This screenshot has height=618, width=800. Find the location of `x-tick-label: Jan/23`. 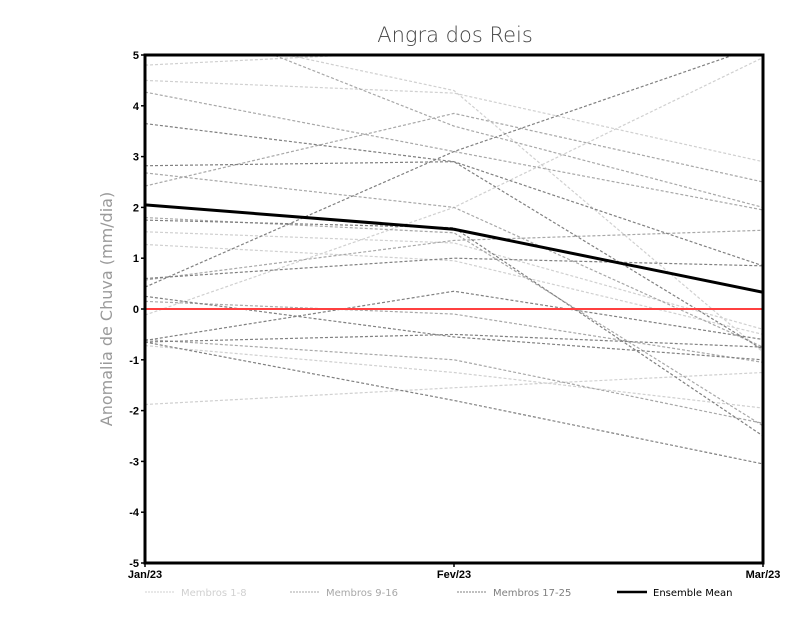

x-tick-label: Jan/23 is located at coordinates (145, 575).